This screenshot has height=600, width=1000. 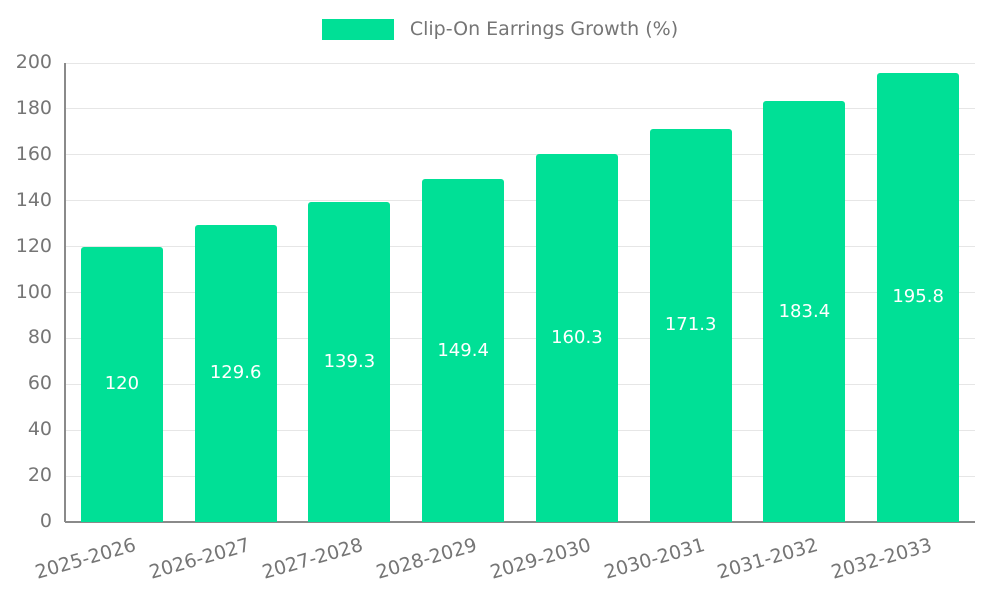 I want to click on bar-value-label: 149.4, so click(x=463, y=350).